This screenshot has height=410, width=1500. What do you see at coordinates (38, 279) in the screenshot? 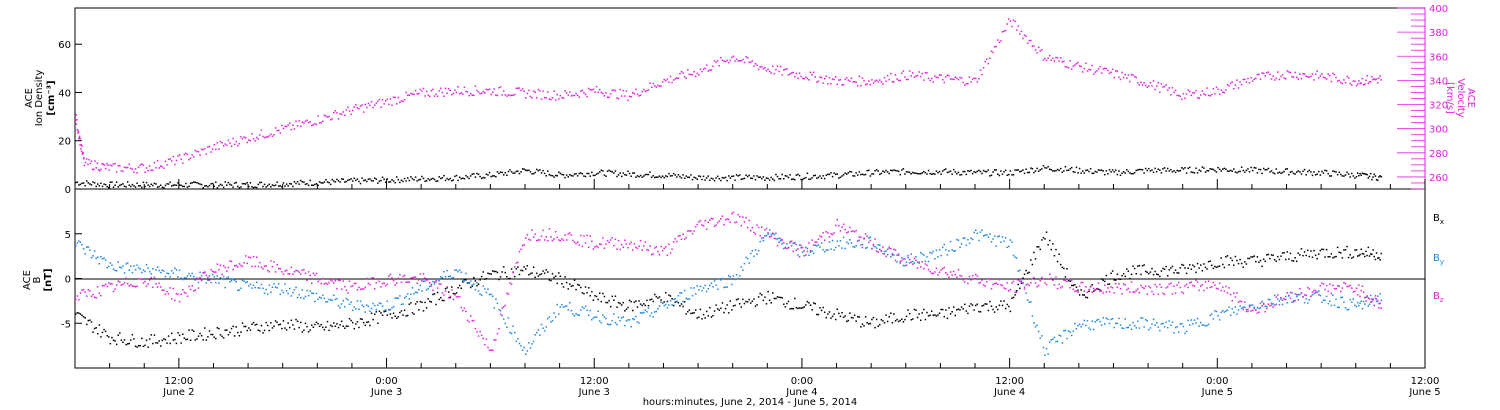
I see `bottom-ylabel: ACE B [nT]` at bounding box center [38, 279].